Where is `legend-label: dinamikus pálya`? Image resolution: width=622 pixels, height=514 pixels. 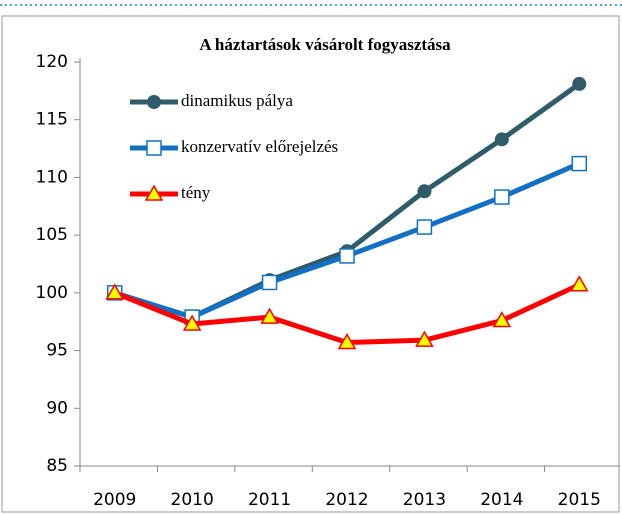 legend-label: dinamikus pálya is located at coordinates (237, 100).